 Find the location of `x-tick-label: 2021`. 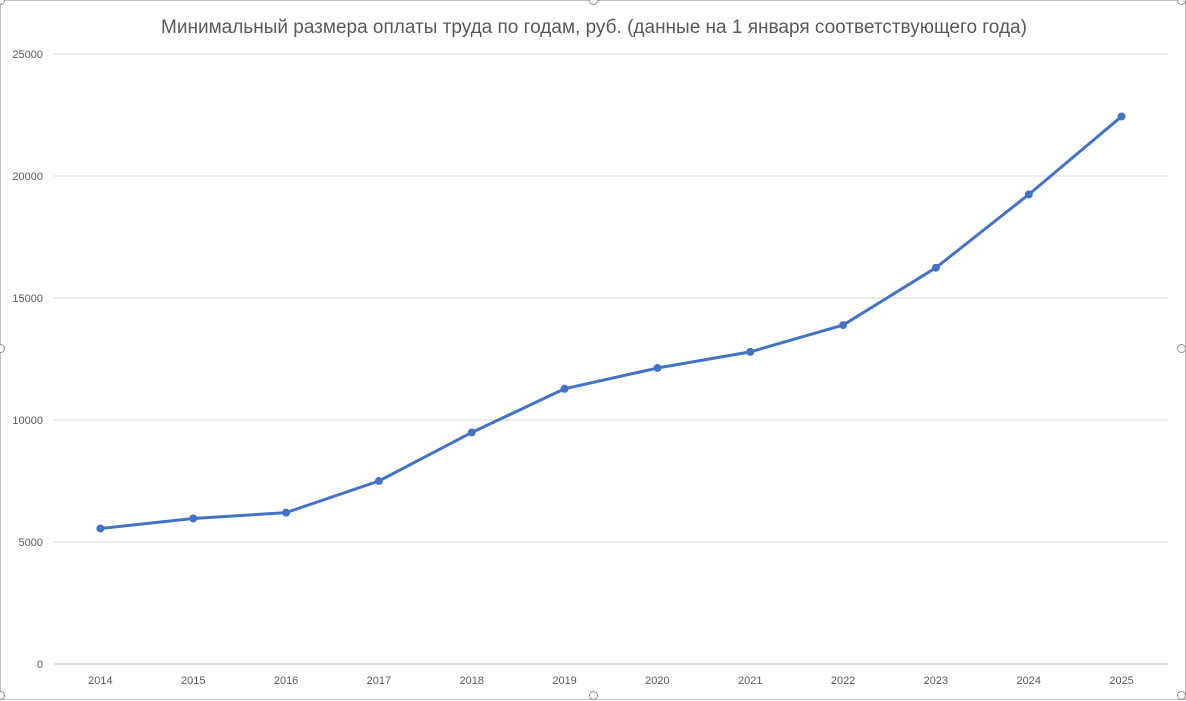

x-tick-label: 2021 is located at coordinates (750, 681).